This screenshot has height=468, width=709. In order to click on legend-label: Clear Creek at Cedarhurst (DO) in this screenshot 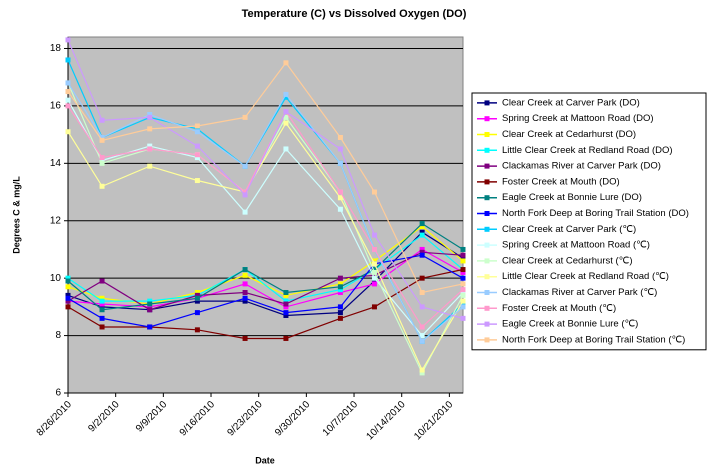, I will do `click(569, 134)`.